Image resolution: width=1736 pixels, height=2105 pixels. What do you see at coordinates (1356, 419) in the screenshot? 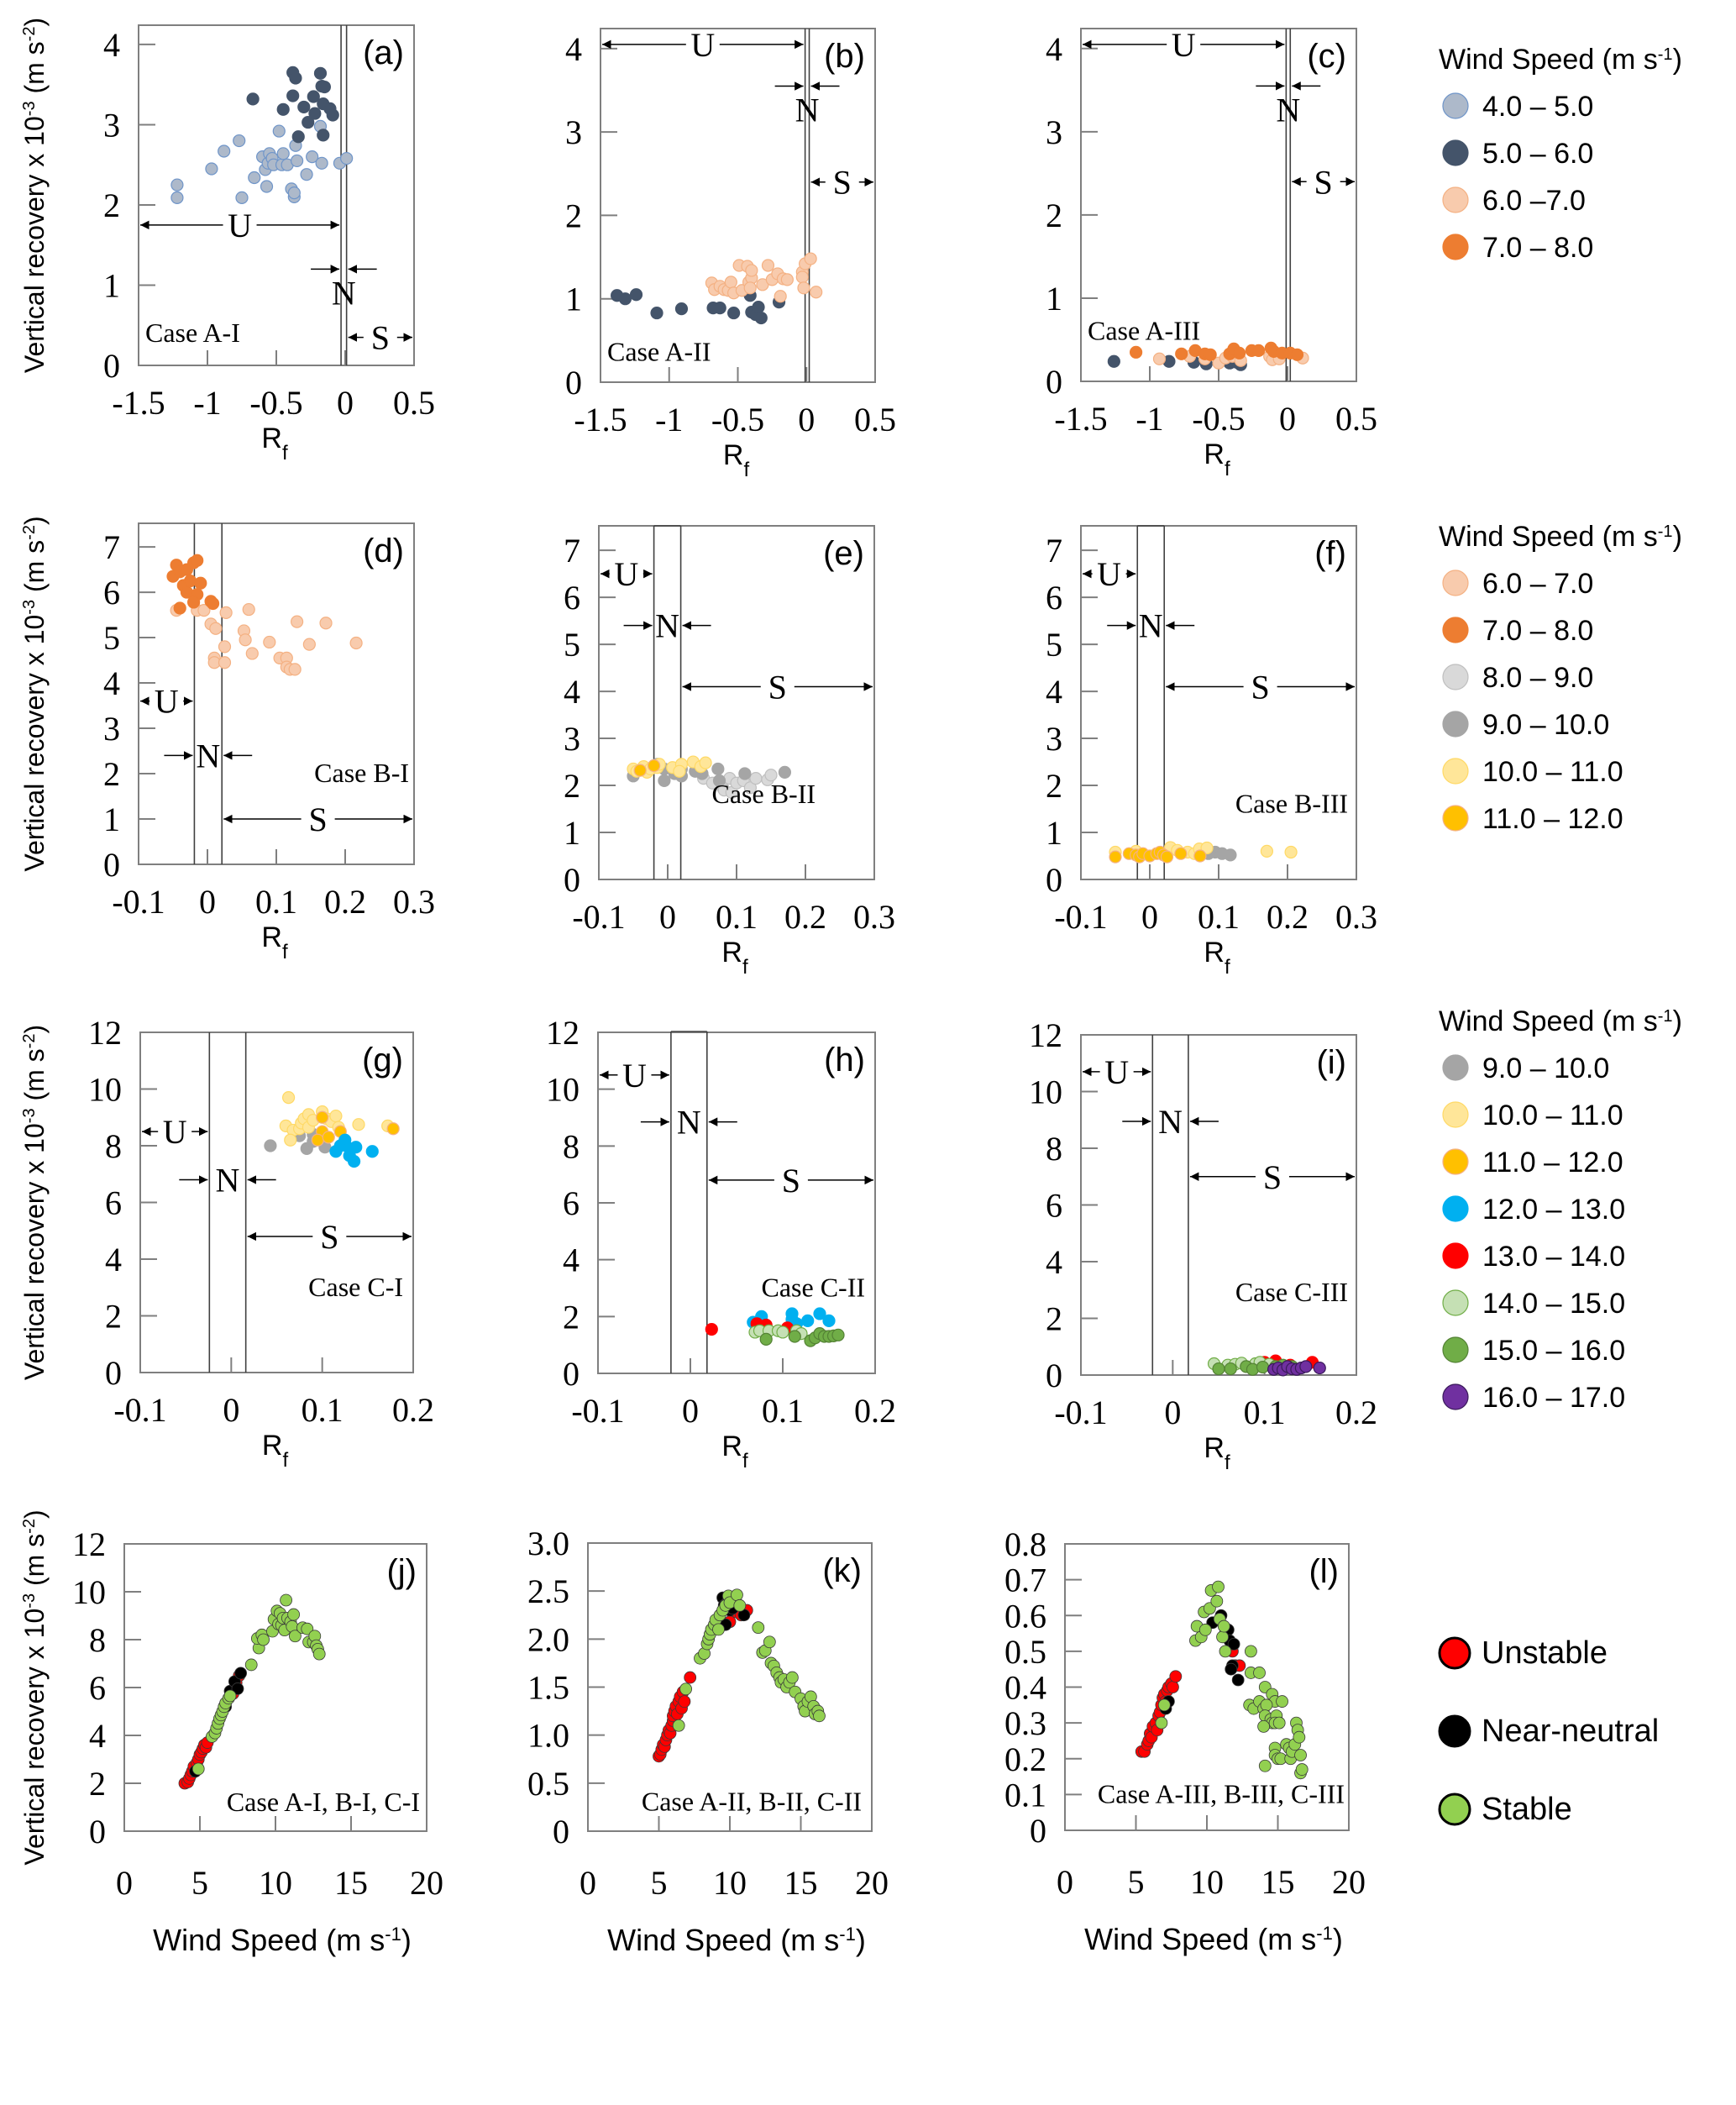
I see `x-tick-label: 0.5` at bounding box center [1356, 419].